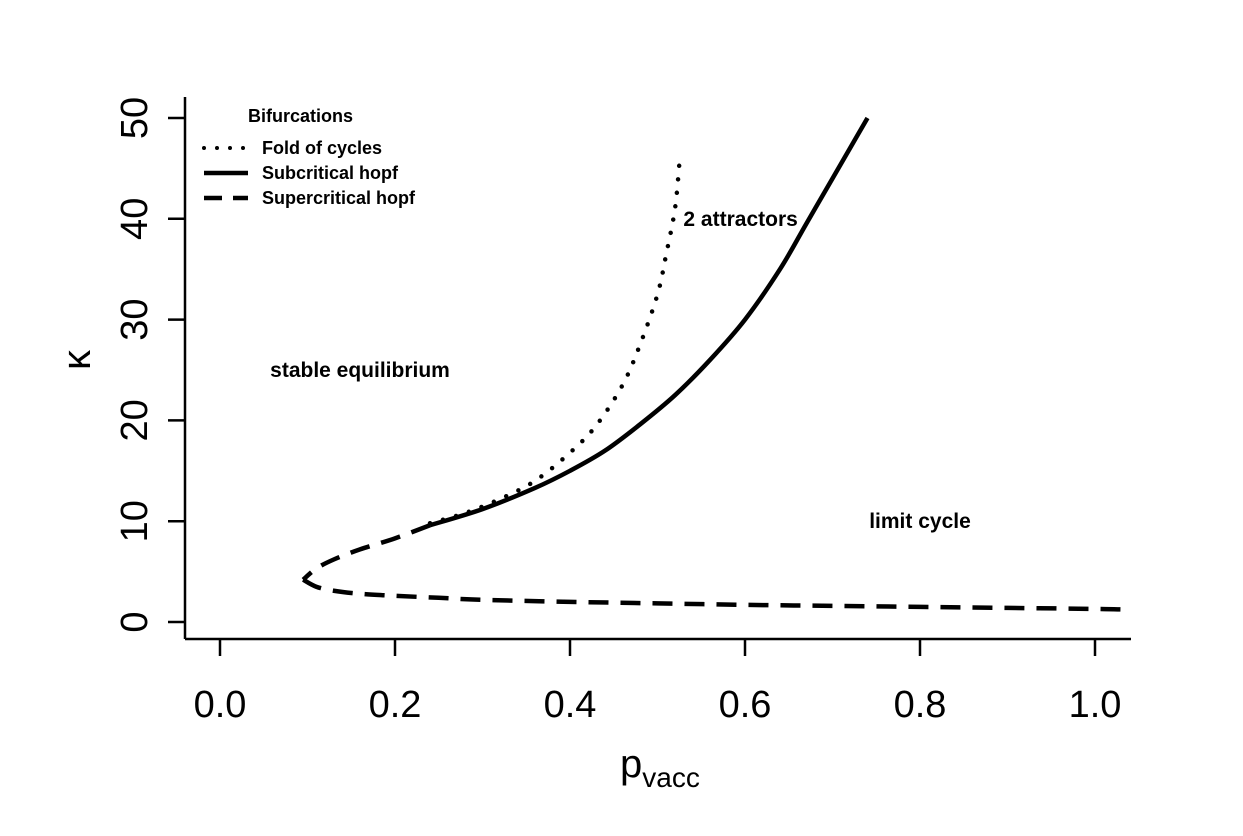 The image size is (1243, 836). I want to click on x-tick-label: 0.0, so click(220, 705).